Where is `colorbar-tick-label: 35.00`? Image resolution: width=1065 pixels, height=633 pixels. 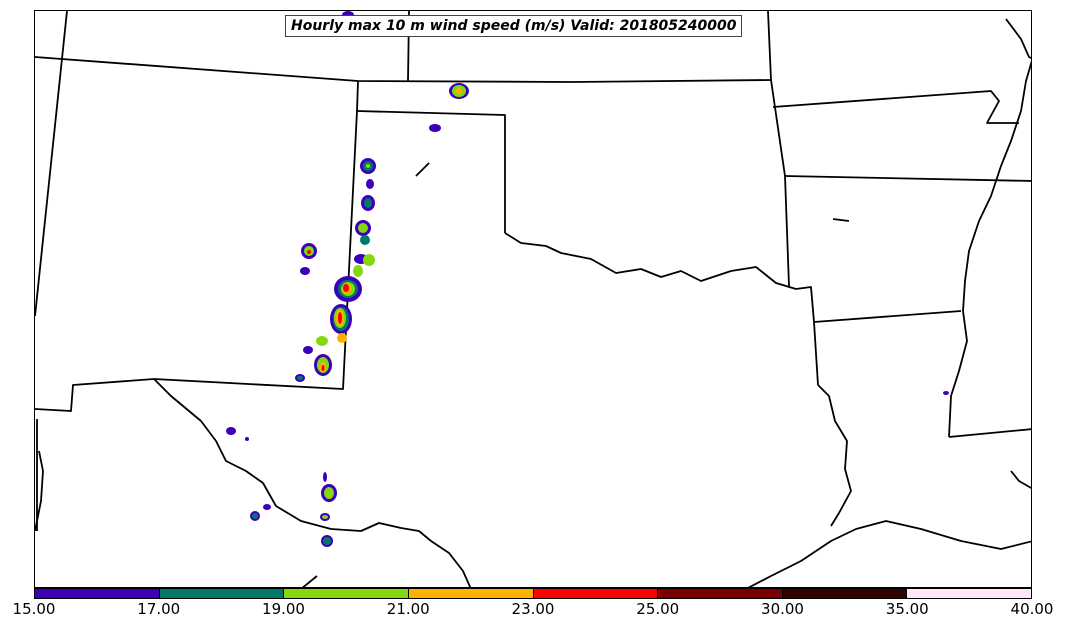
colorbar-tick-label: 35.00 is located at coordinates (907, 609).